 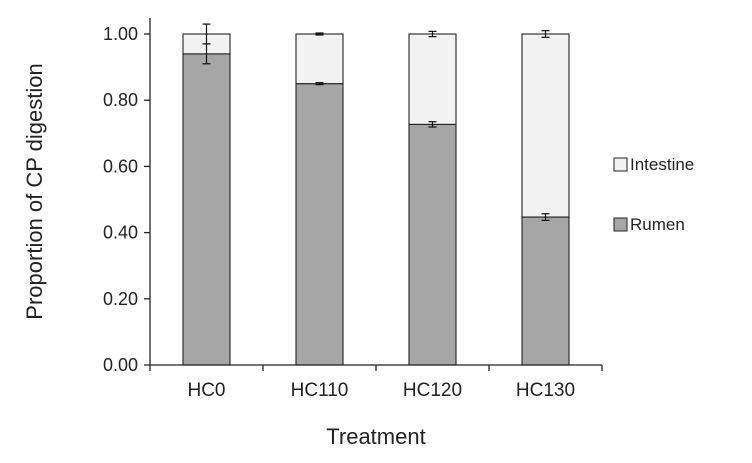 I want to click on error-bar-rumen-hc110, so click(x=319, y=84).